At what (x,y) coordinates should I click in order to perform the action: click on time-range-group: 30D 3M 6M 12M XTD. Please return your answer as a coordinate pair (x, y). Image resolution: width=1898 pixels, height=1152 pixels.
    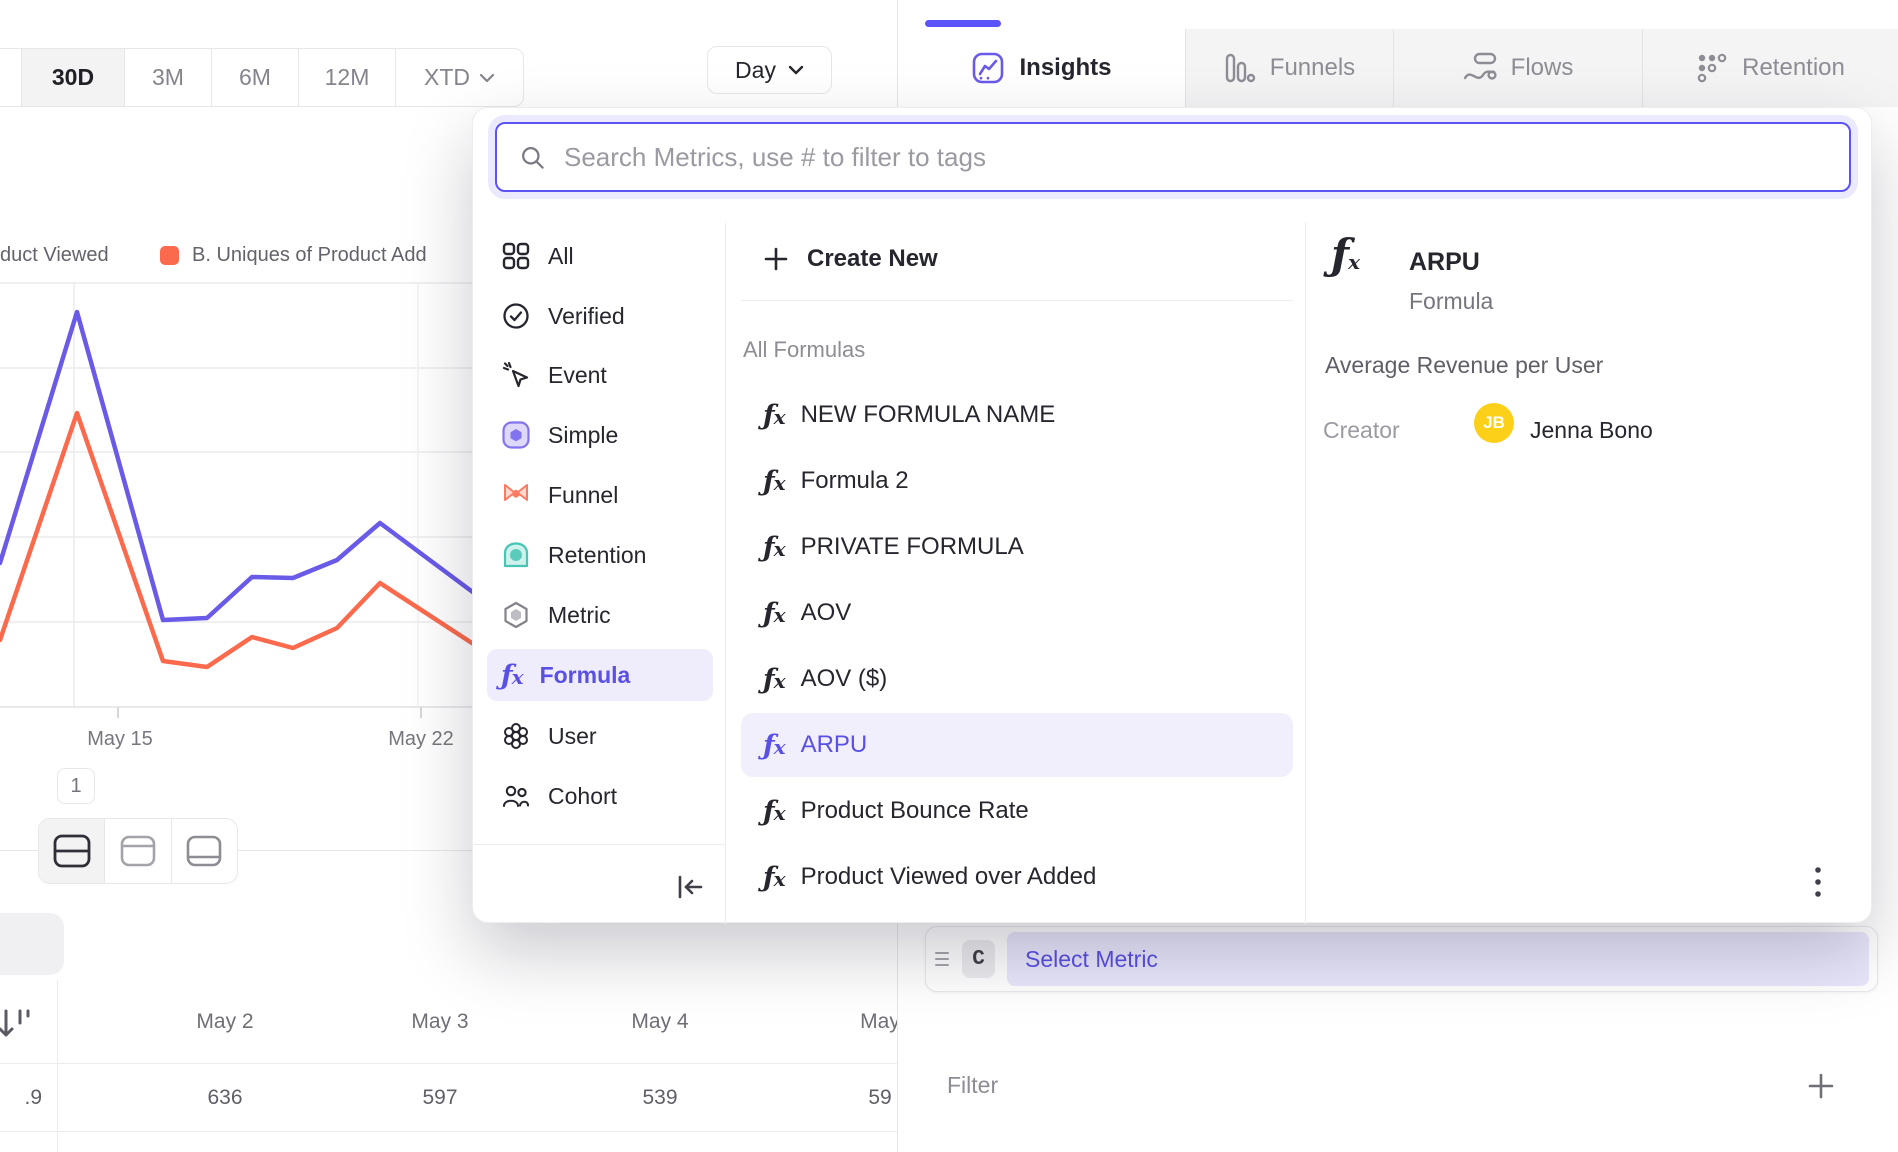
    Looking at the image, I should click on (262, 77).